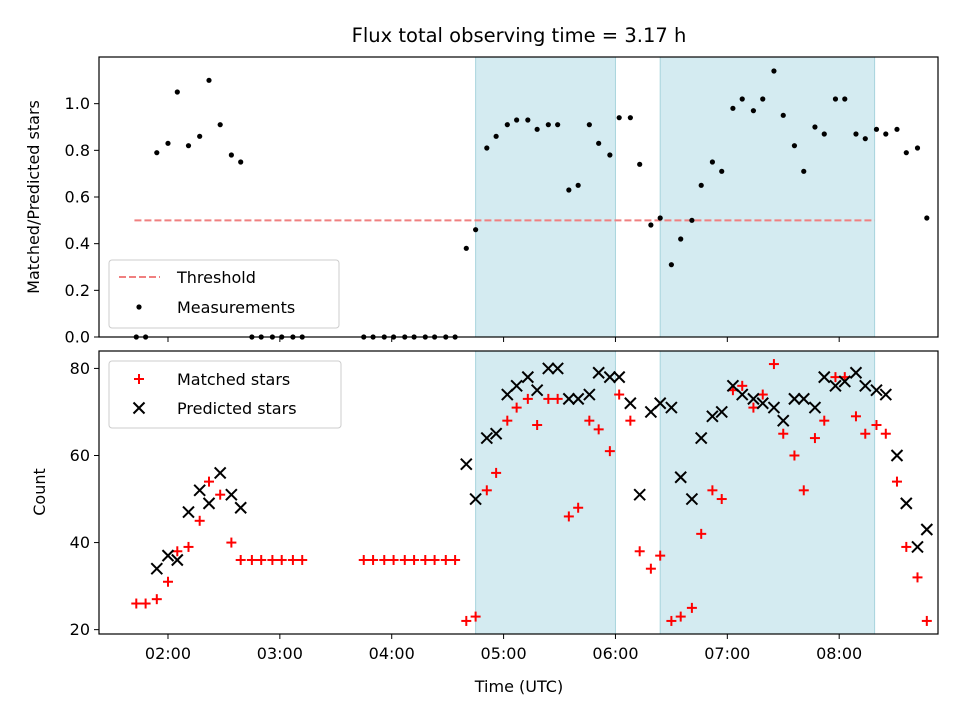 The height and width of the screenshot is (720, 960). What do you see at coordinates (392, 653) in the screenshot?
I see `x-tick-label: 04:00` at bounding box center [392, 653].